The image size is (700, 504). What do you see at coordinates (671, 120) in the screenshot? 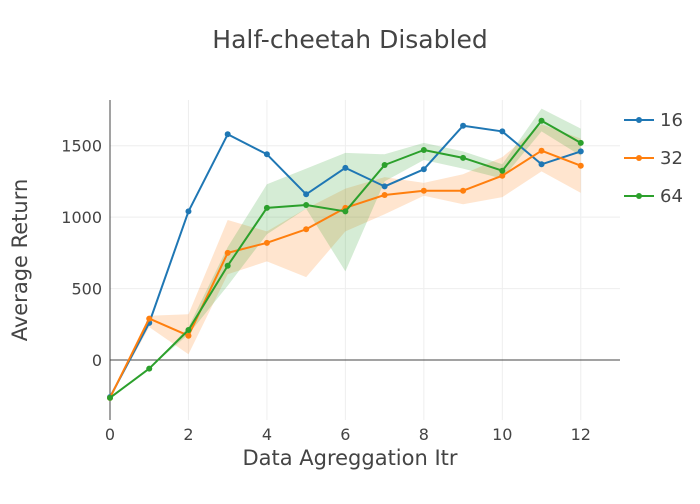
I see `legend-label: 16` at bounding box center [671, 120].